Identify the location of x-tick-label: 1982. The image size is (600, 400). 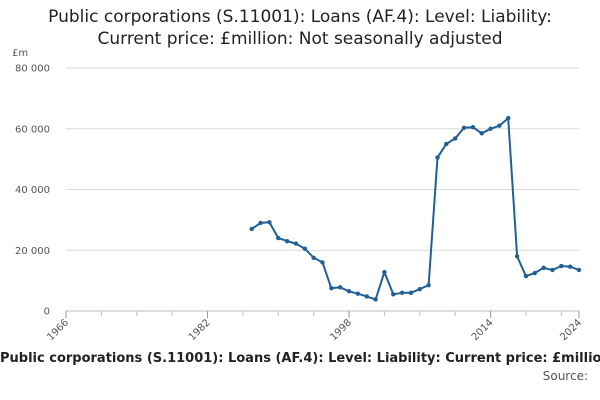
(200, 330).